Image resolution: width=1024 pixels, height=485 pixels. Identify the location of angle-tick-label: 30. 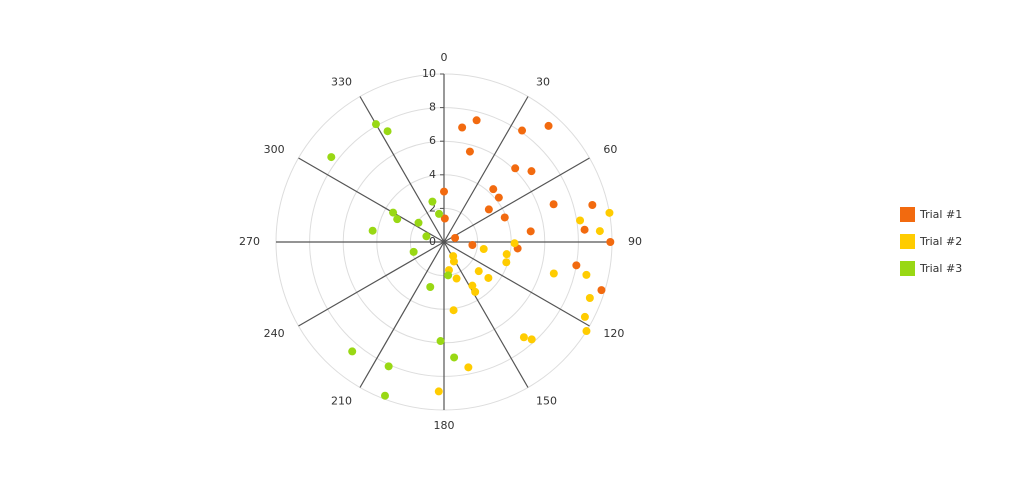
(543, 82).